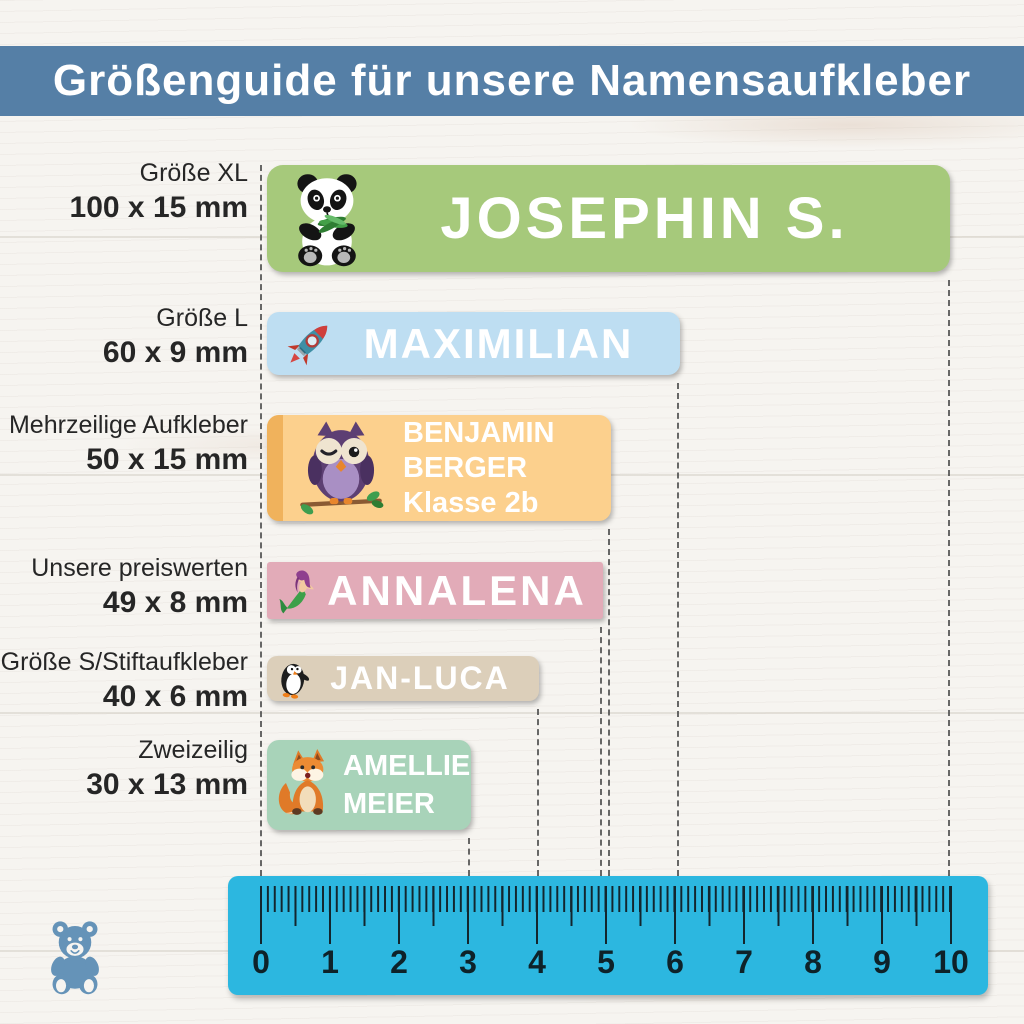 The width and height of the screenshot is (1024, 1024). Describe the element at coordinates (275, 468) in the screenshot. I see `sticker-edge-strip` at that location.